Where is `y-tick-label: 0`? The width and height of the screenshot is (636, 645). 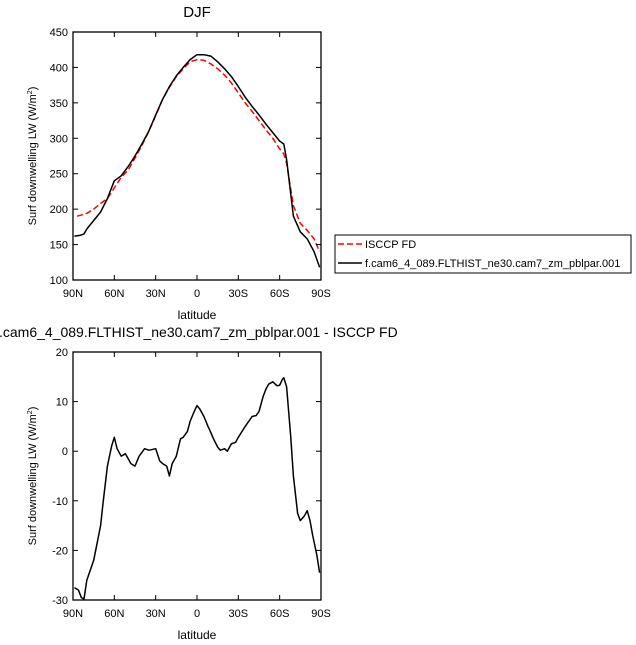 y-tick-label: 0 is located at coordinates (65, 452).